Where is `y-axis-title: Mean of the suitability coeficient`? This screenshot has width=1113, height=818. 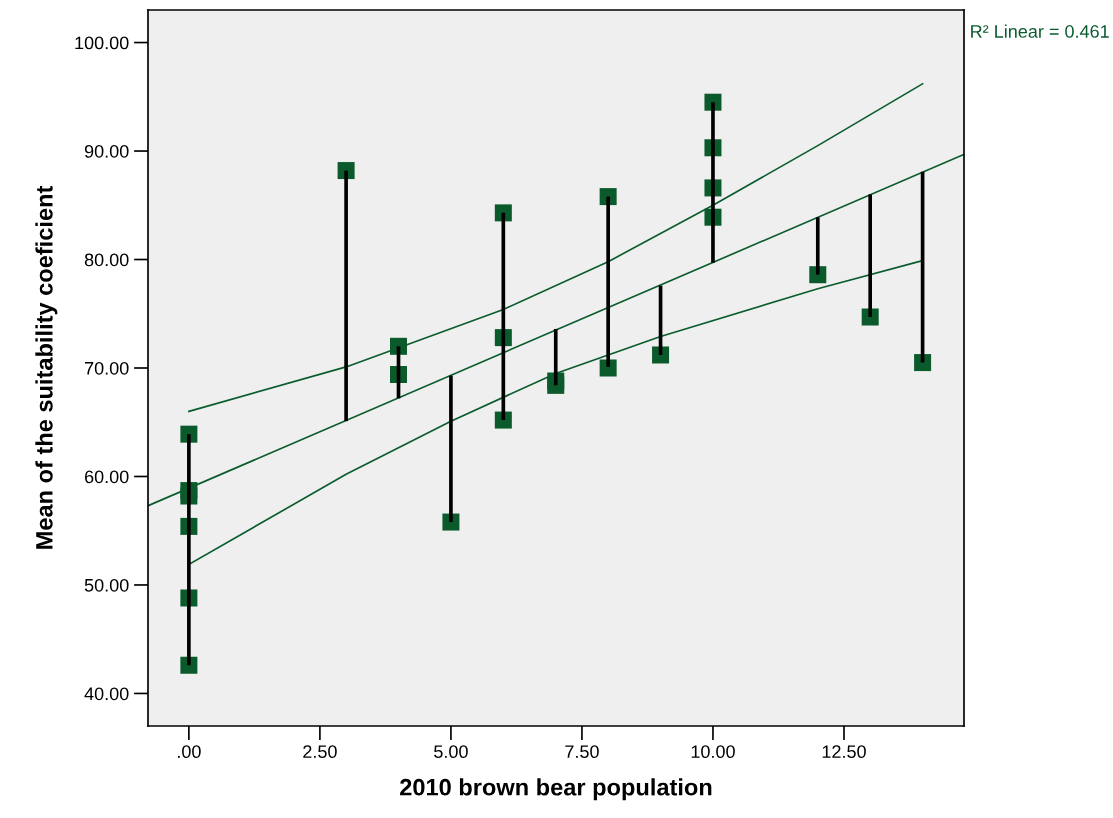
y-axis-title: Mean of the suitability coeficient is located at coordinates (46, 367).